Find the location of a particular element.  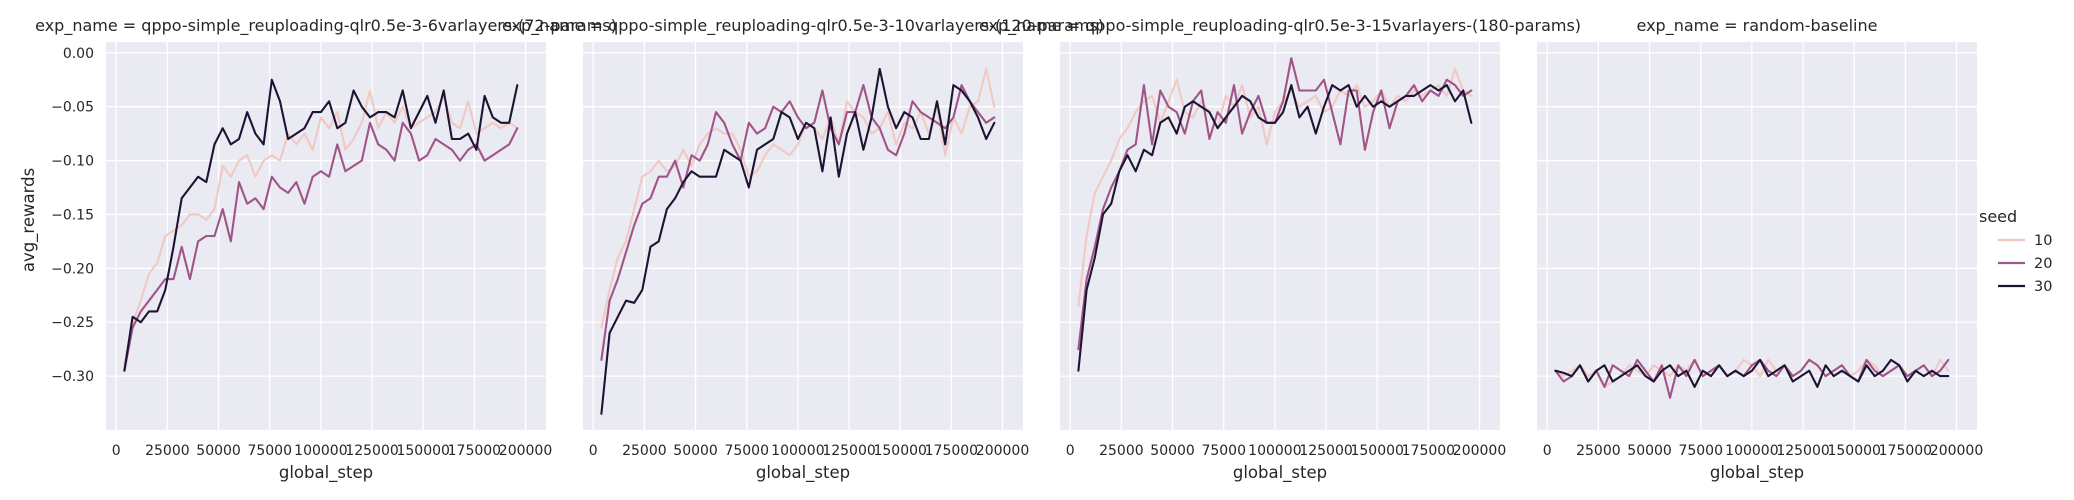

legend-label: 30 is located at coordinates (2043, 287).